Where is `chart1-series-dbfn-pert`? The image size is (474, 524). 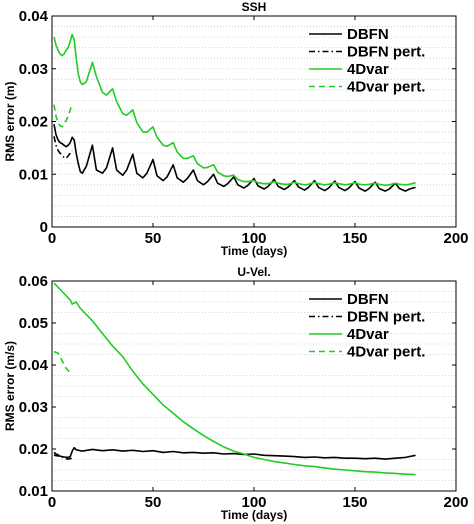 chart1-series-dbfn-pert is located at coordinates (63, 455).